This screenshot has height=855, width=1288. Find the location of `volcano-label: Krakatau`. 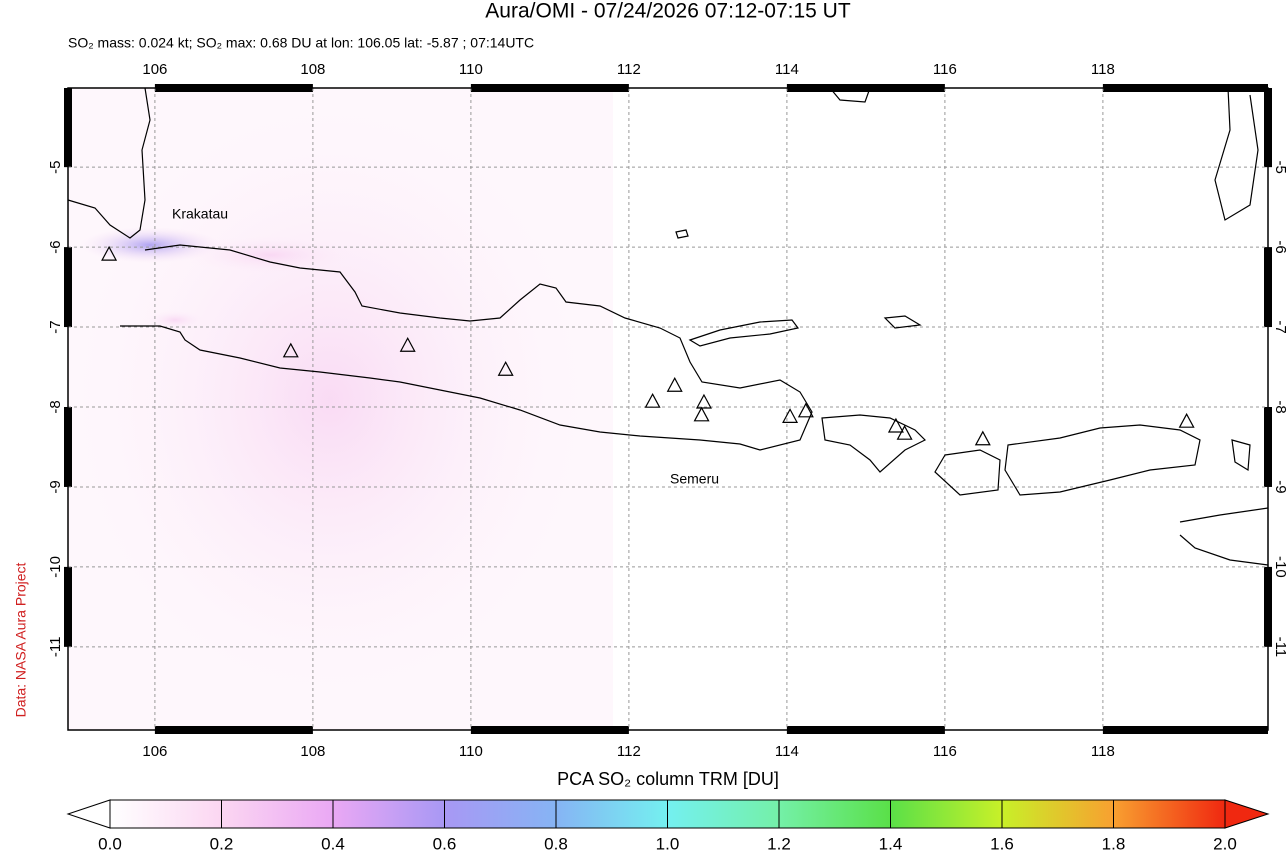

volcano-label: Krakatau is located at coordinates (200, 214).